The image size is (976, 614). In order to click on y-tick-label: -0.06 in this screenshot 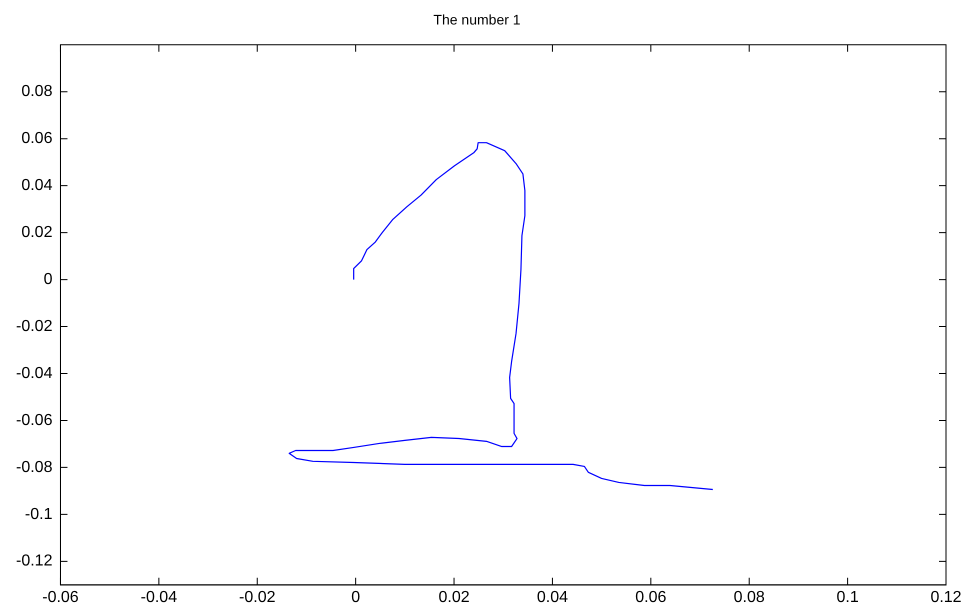, I will do `click(34, 420)`.